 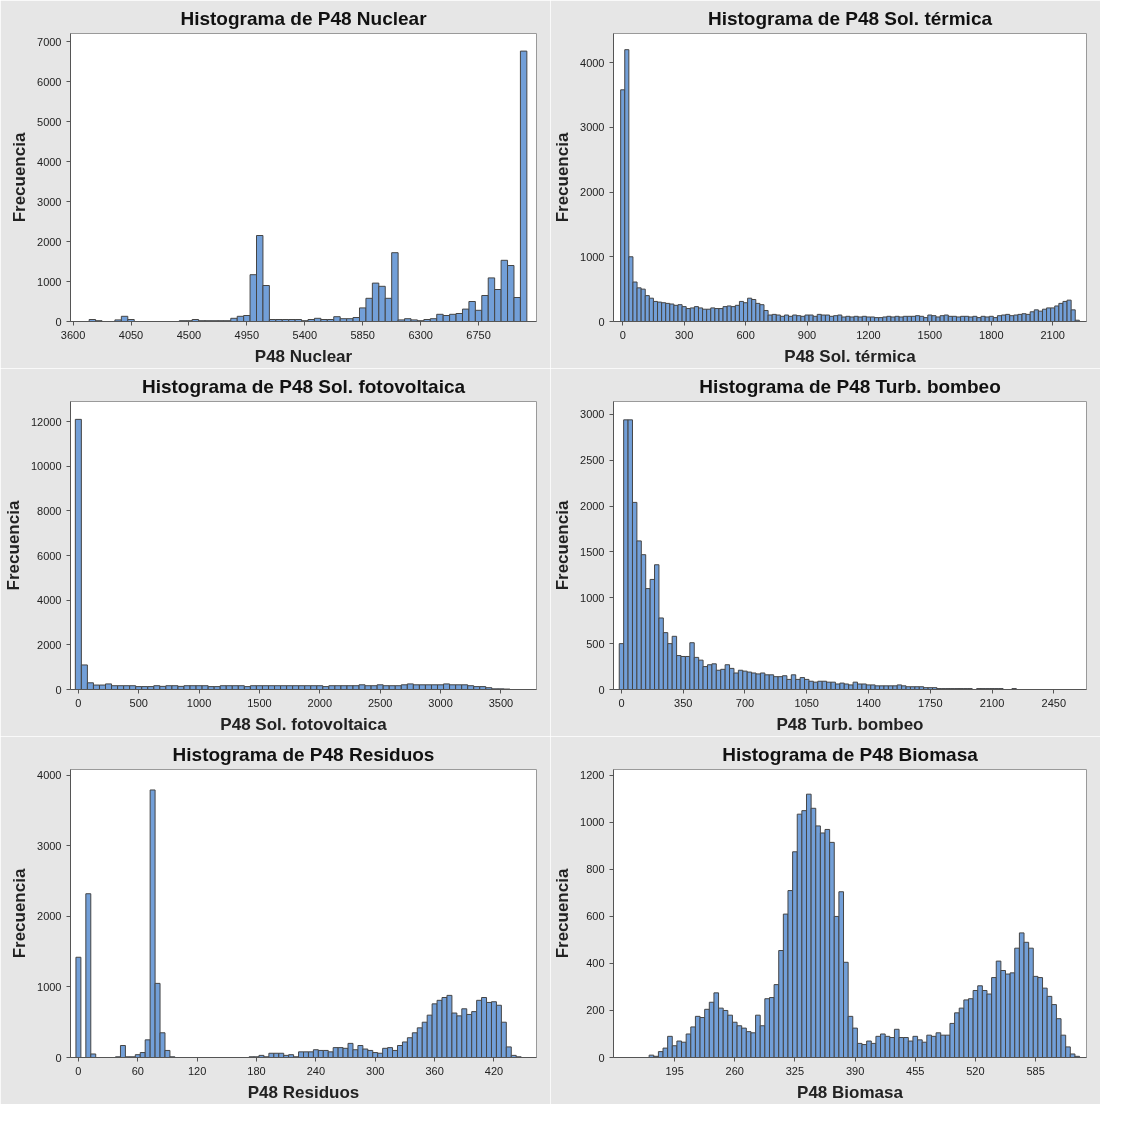 I want to click on x-tick-label: 1000, so click(x=199, y=702).